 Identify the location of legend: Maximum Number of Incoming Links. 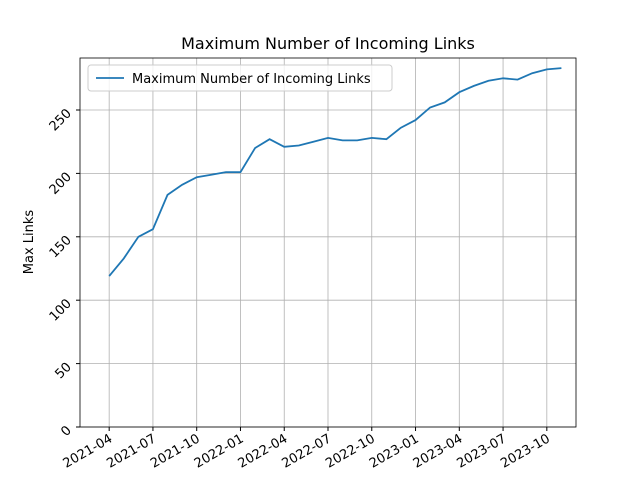
(240, 78).